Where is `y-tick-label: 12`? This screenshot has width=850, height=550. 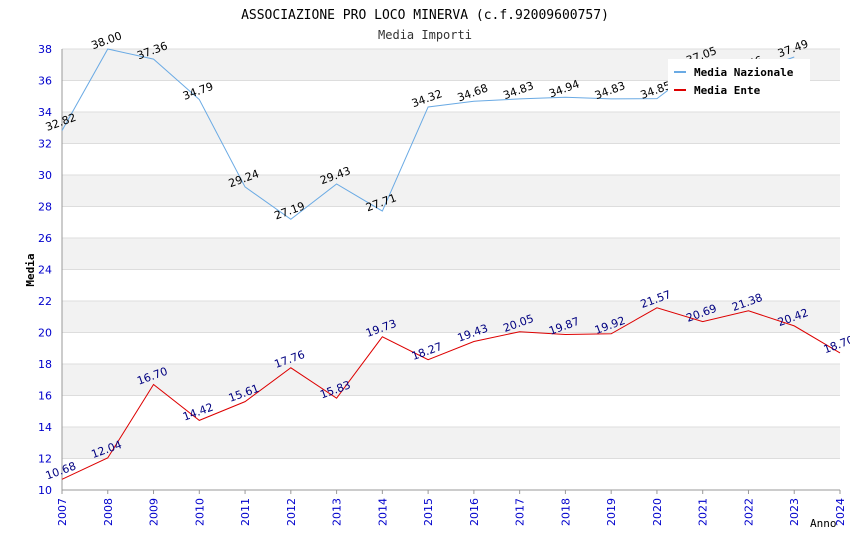 y-tick-label: 12 is located at coordinates (45, 459).